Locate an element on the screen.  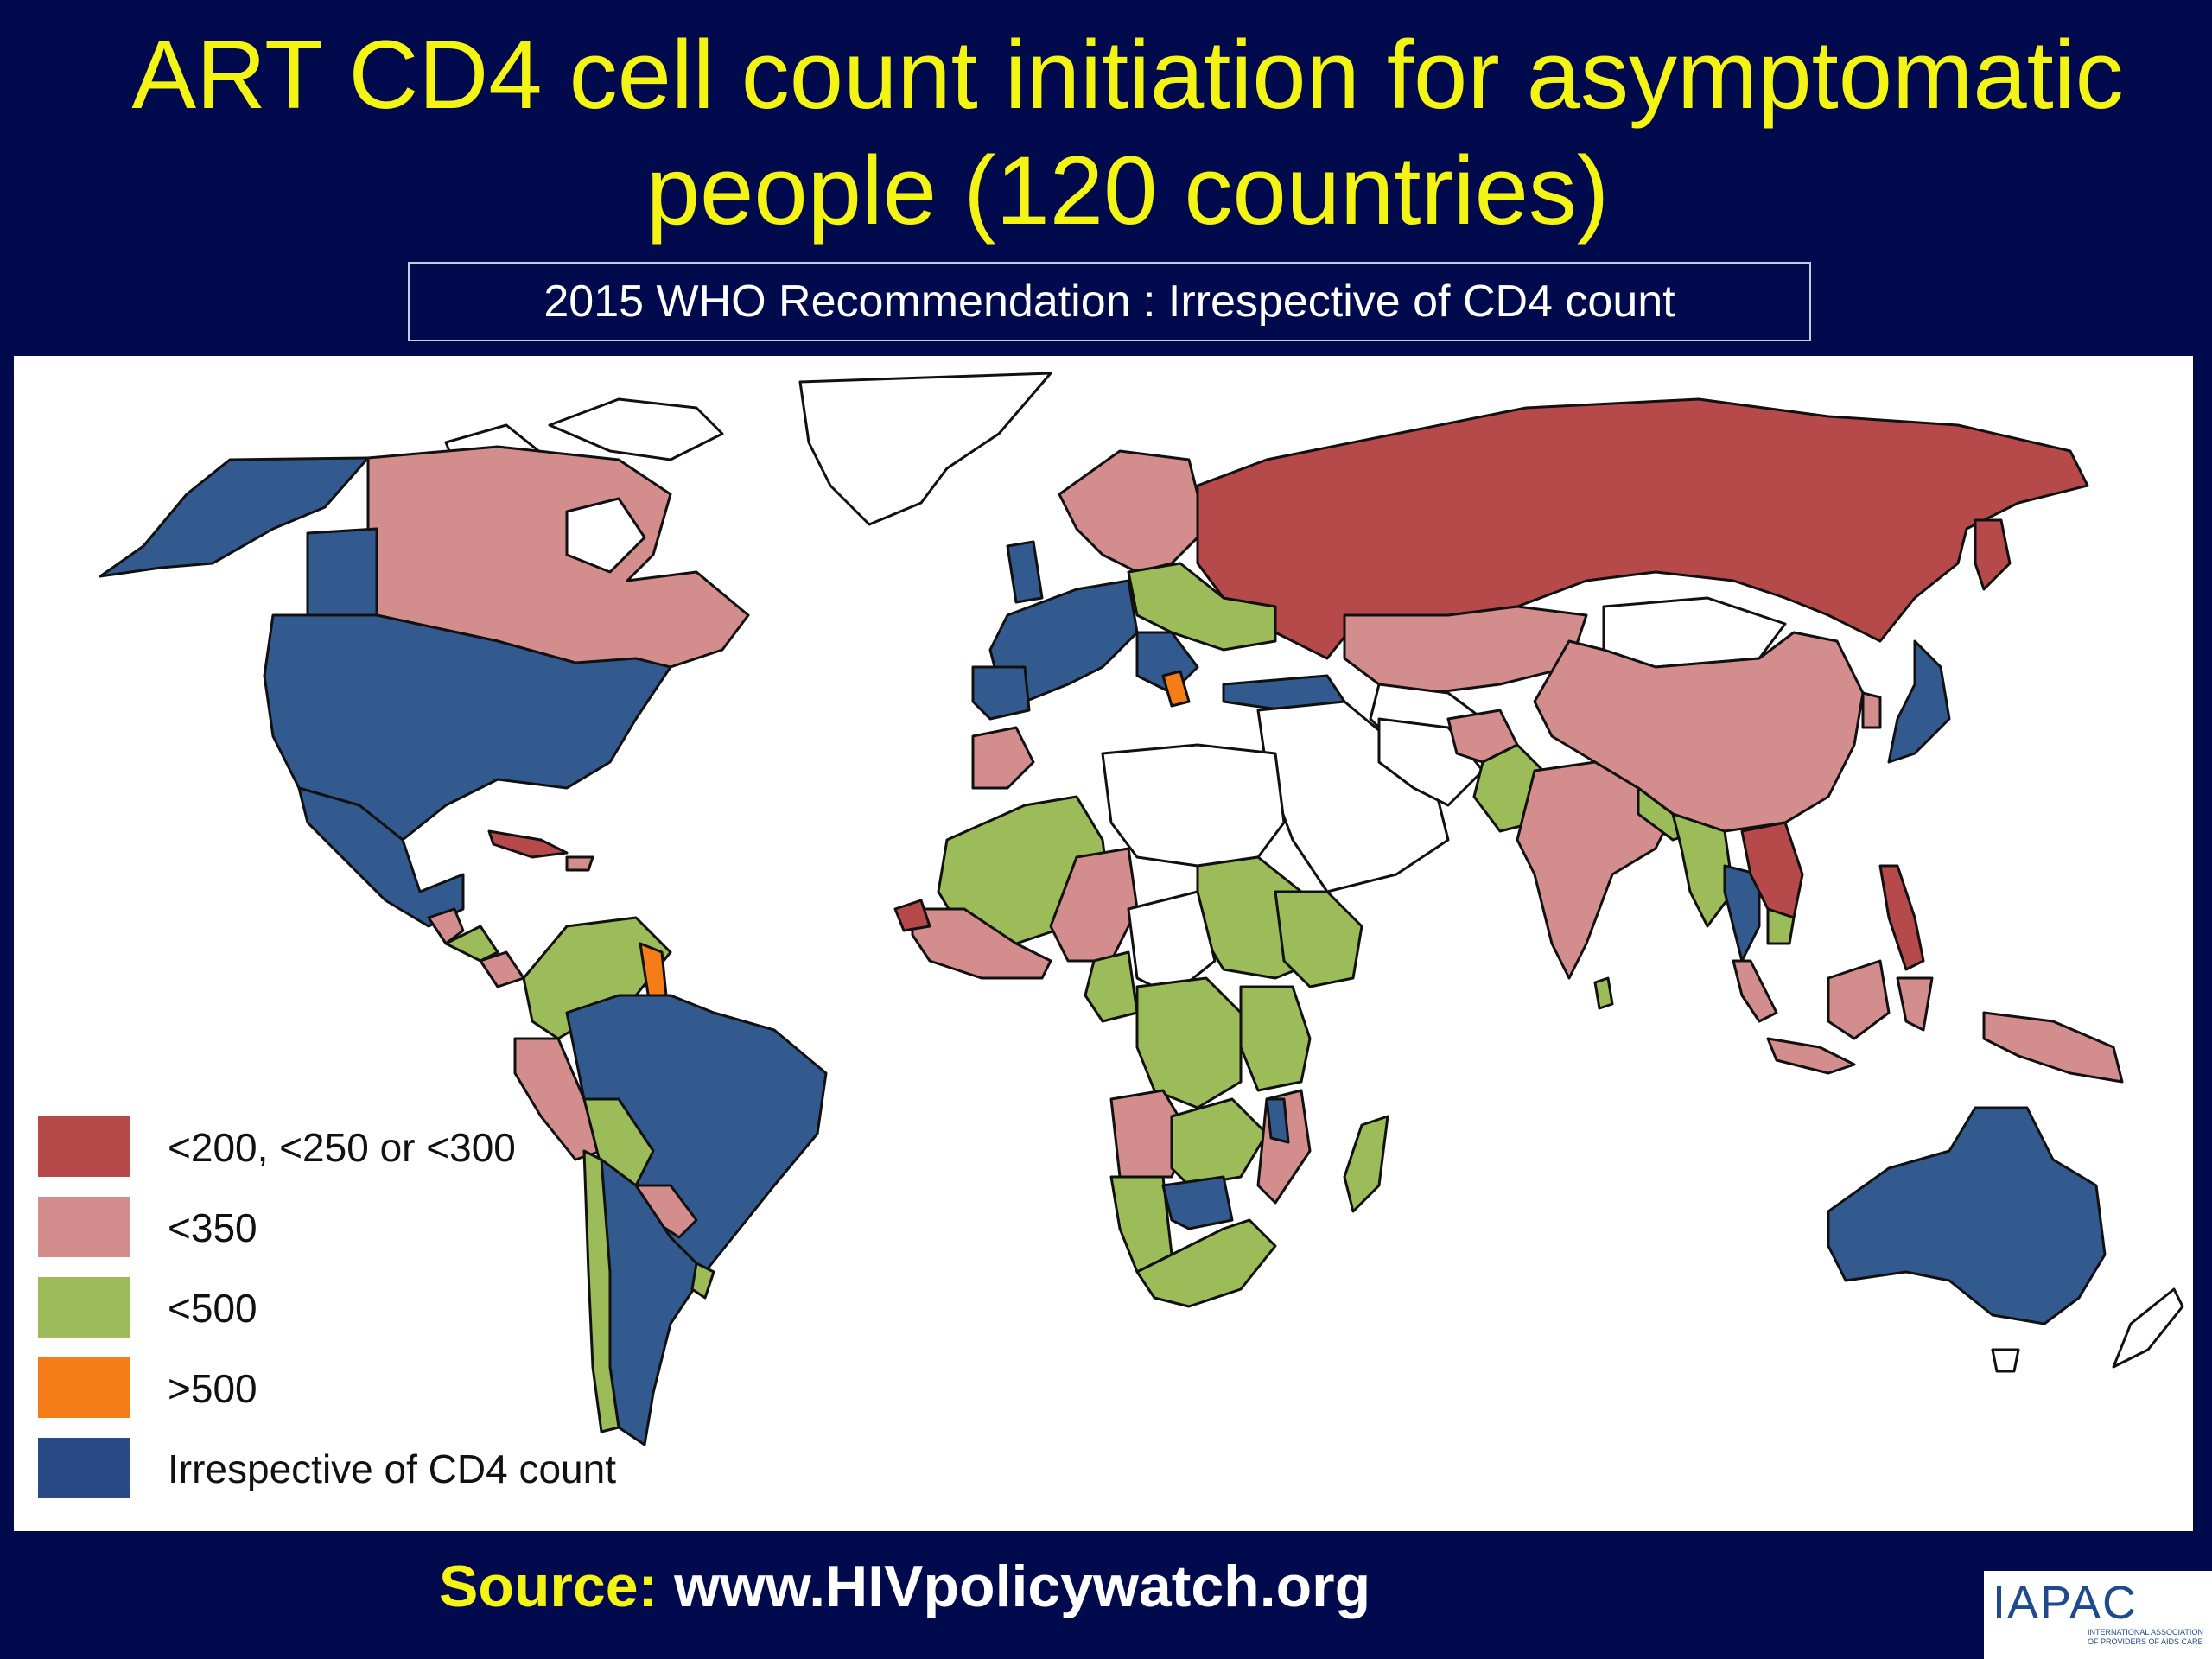
central-america-b is located at coordinates (471, 944).